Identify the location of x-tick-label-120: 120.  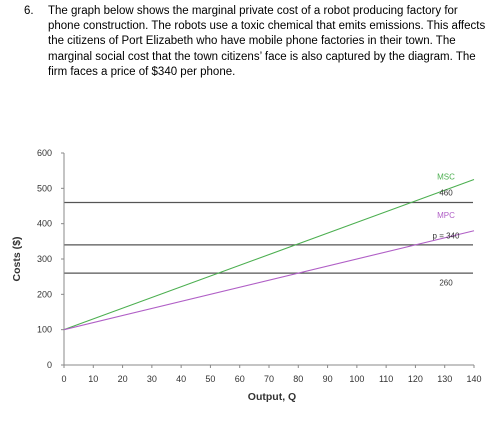
(415, 379).